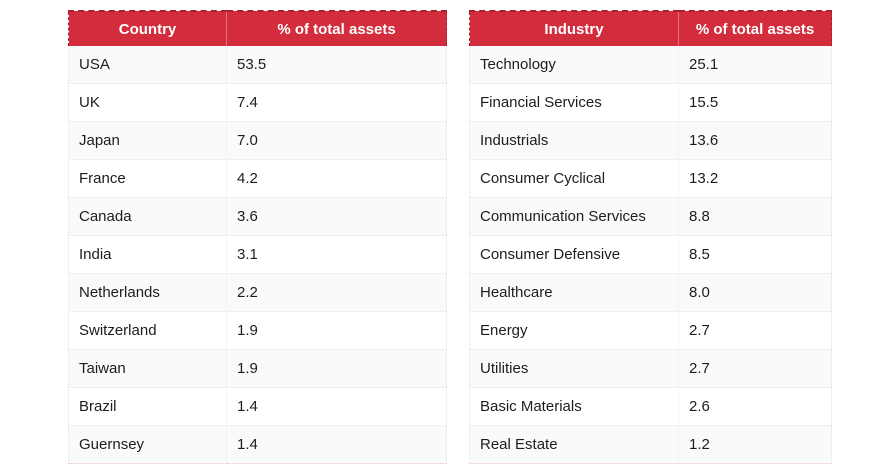 This screenshot has height=471, width=896. What do you see at coordinates (755, 102) in the screenshot?
I see `cell-value: 15.5` at bounding box center [755, 102].